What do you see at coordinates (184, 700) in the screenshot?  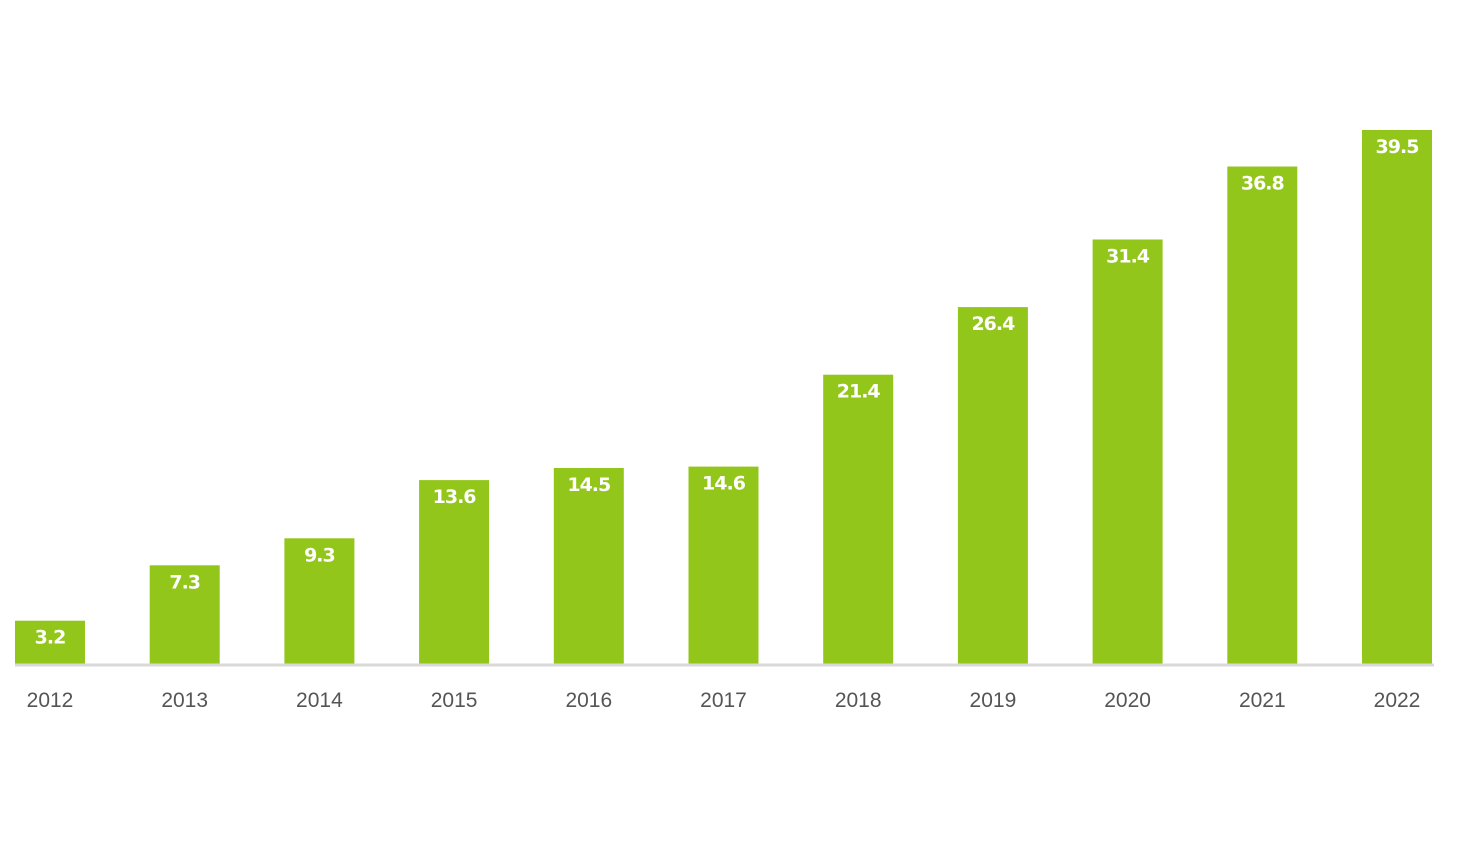 I see `x-tick-label: 2013` at bounding box center [184, 700].